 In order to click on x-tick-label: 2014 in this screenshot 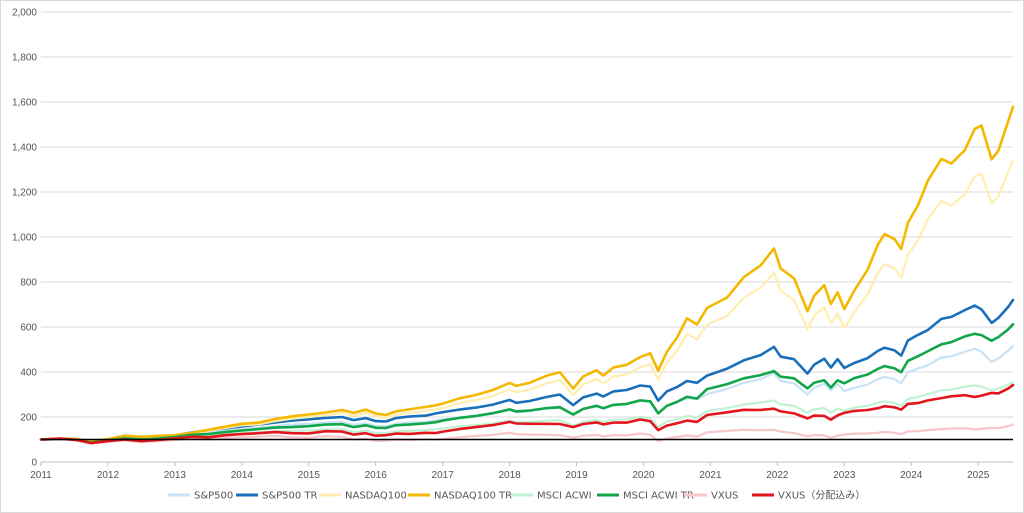, I will do `click(242, 475)`.